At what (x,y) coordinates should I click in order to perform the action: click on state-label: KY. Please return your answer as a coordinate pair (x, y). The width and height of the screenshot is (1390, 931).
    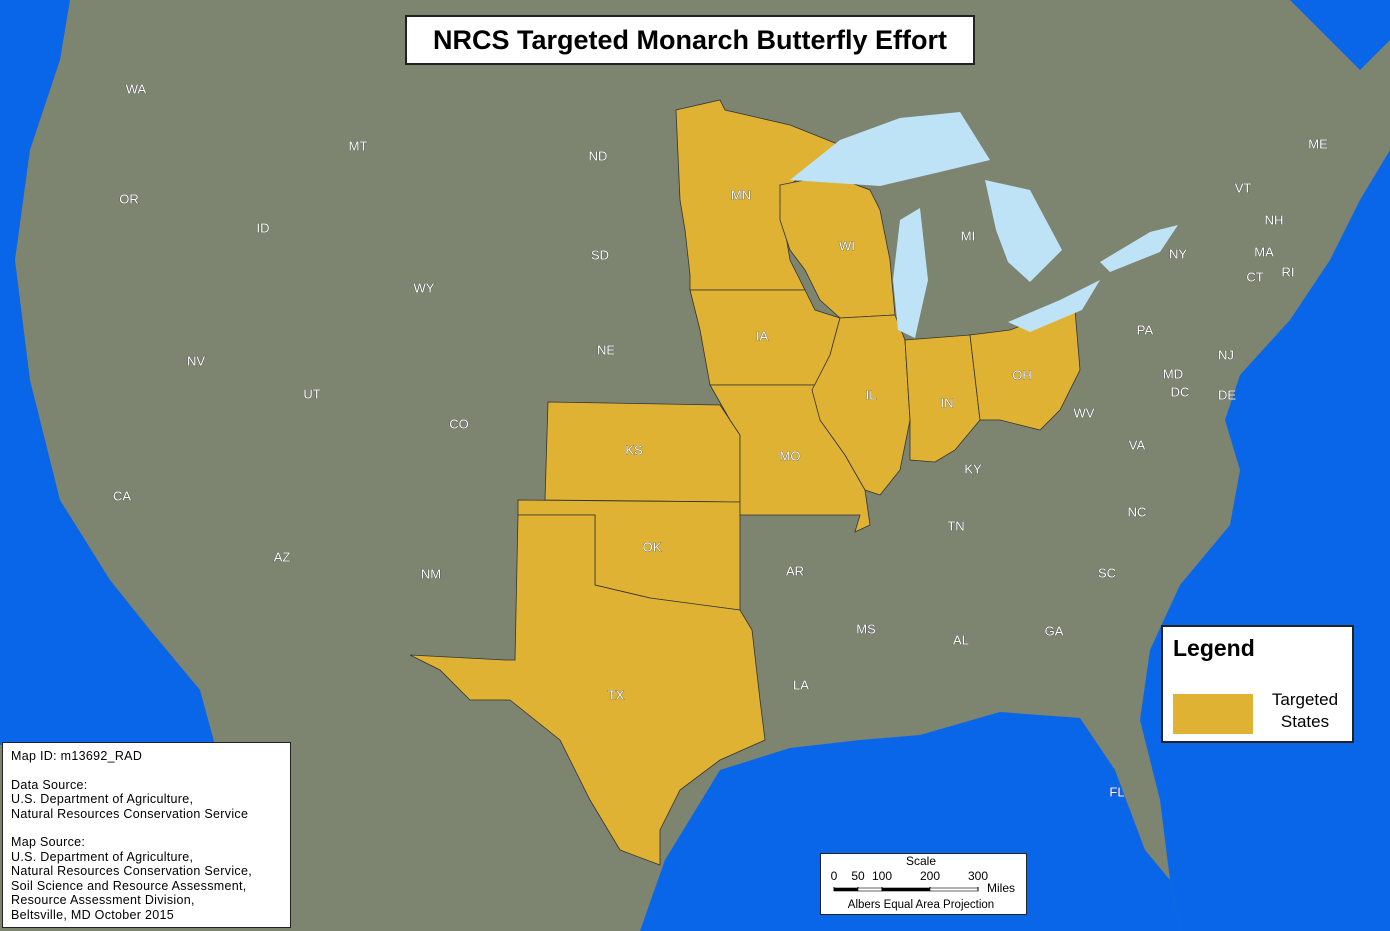
    Looking at the image, I should click on (973, 468).